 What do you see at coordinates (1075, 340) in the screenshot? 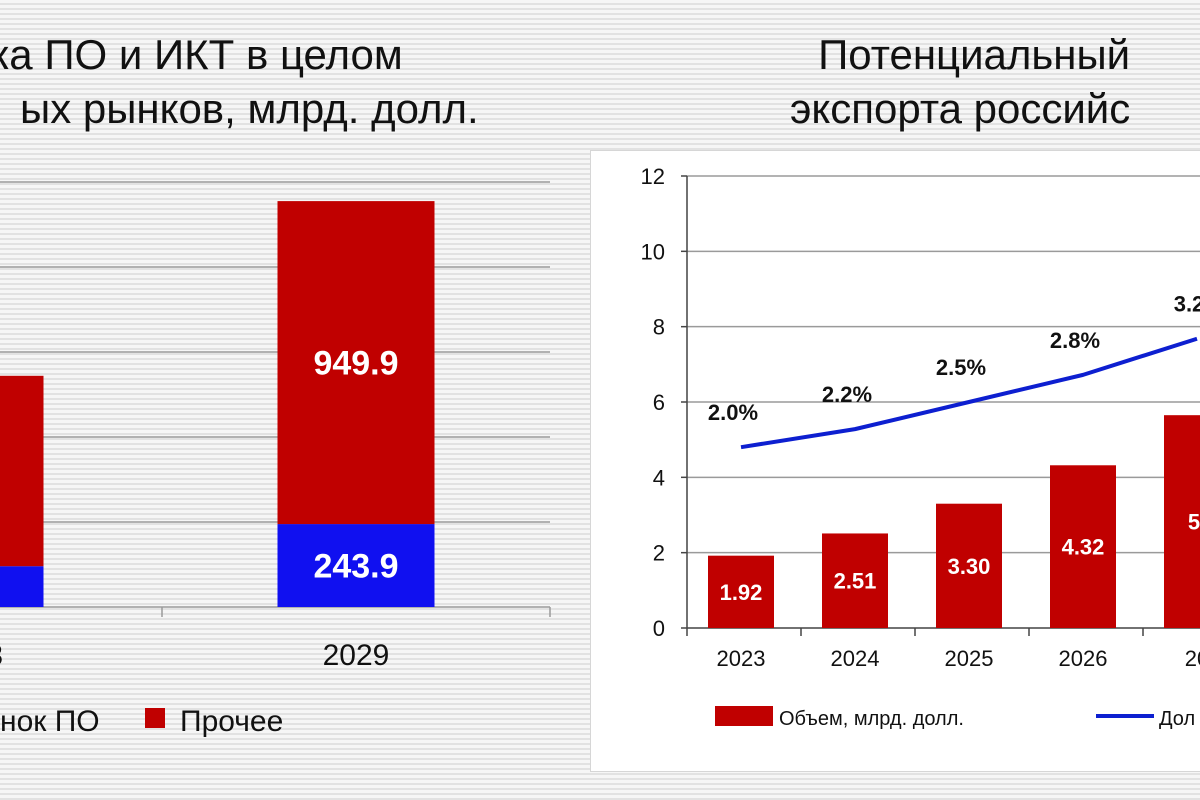
I see `line-data-label: 2.8%` at bounding box center [1075, 340].